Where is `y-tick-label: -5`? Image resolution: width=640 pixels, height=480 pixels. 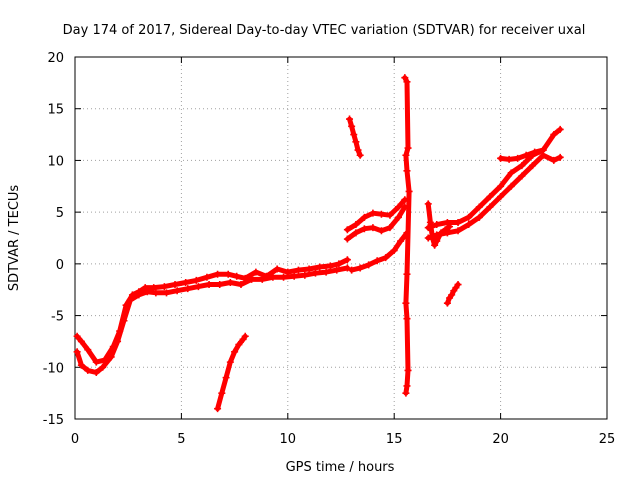 y-tick-label: -5 is located at coordinates (57, 317).